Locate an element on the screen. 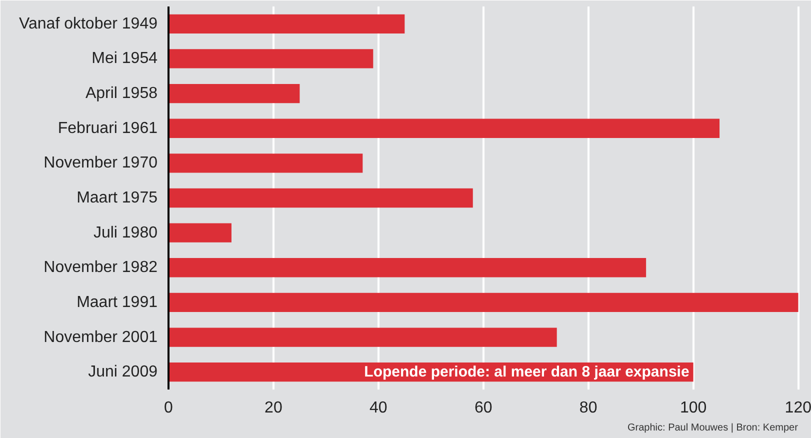 The image size is (811, 438). y-tick-label: Juni 2009 is located at coordinates (123, 372).